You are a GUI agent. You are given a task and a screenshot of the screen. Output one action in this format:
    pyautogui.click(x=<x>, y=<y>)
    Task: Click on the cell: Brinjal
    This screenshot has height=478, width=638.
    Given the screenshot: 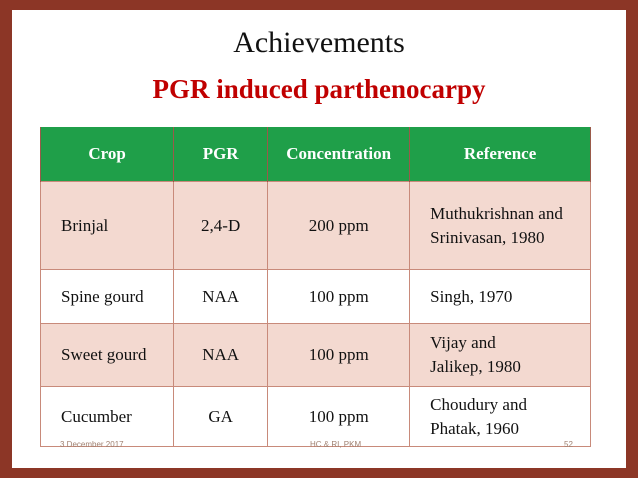 What is the action you would take?
    pyautogui.click(x=107, y=225)
    